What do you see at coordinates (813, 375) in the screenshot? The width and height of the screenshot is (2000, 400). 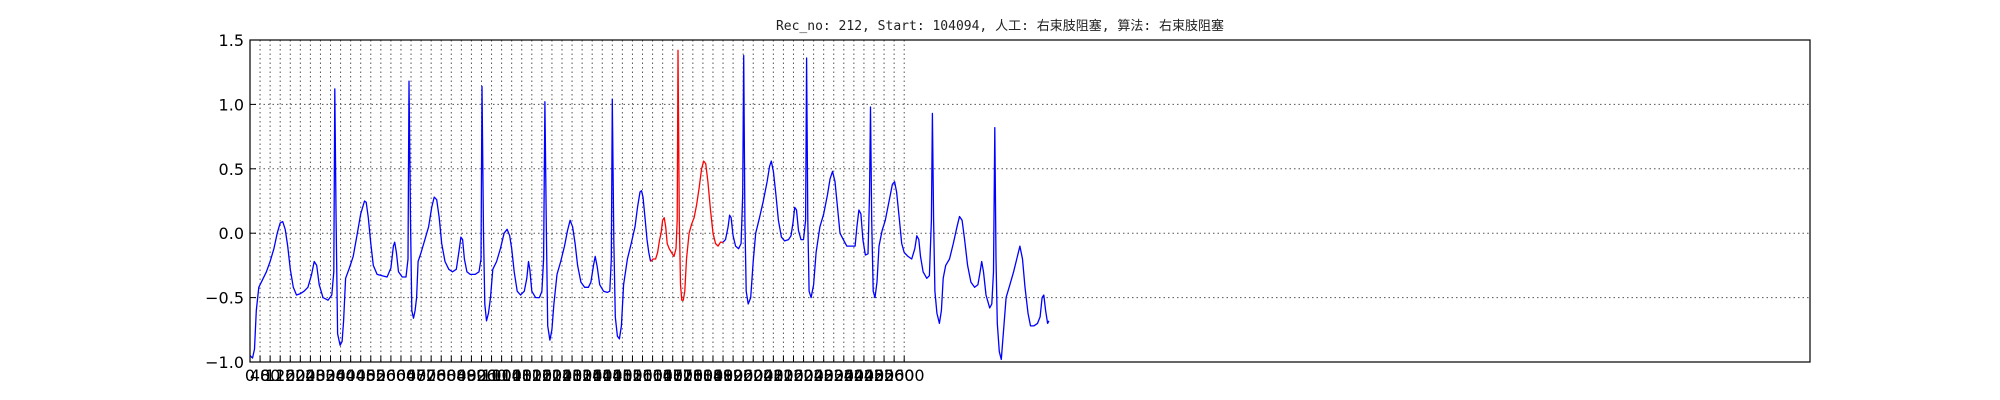 I see `x-tick-label: 2240` at bounding box center [813, 375].